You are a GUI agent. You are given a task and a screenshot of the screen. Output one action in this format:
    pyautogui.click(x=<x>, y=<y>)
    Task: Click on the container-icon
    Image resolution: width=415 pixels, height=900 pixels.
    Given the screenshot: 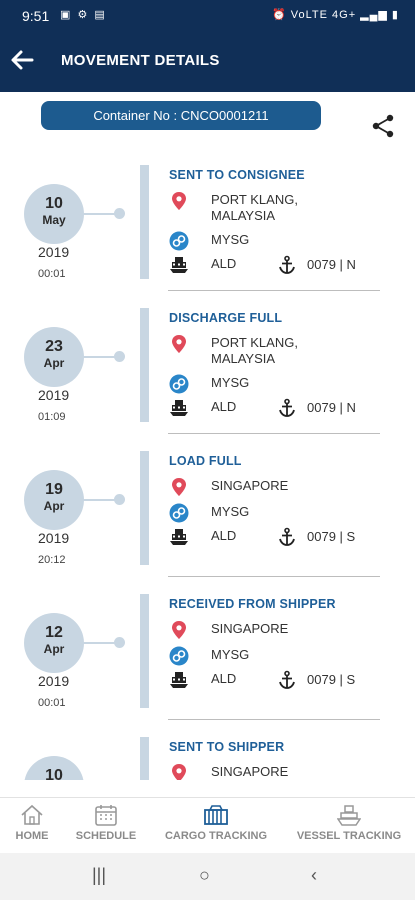 What is the action you would take?
    pyautogui.click(x=216, y=815)
    